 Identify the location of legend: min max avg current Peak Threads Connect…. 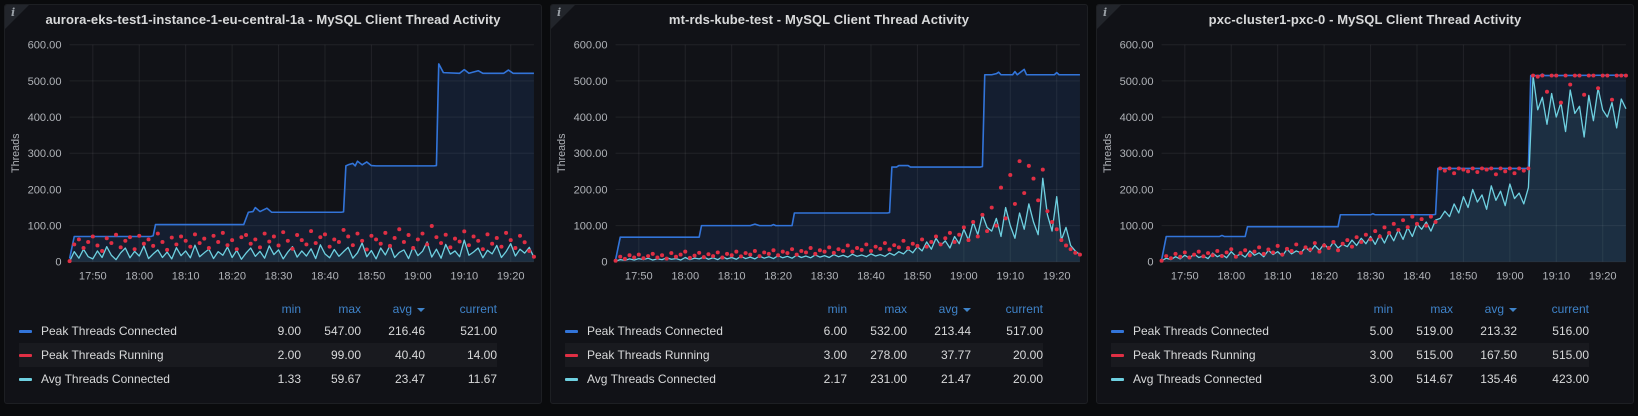
(273, 344).